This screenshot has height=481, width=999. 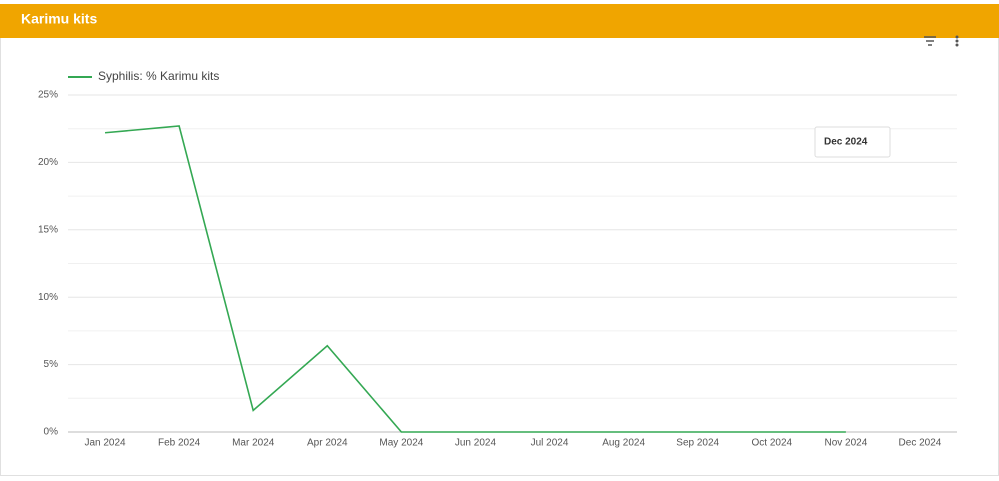 I want to click on x-tick-label: Jan 2024, so click(x=105, y=443).